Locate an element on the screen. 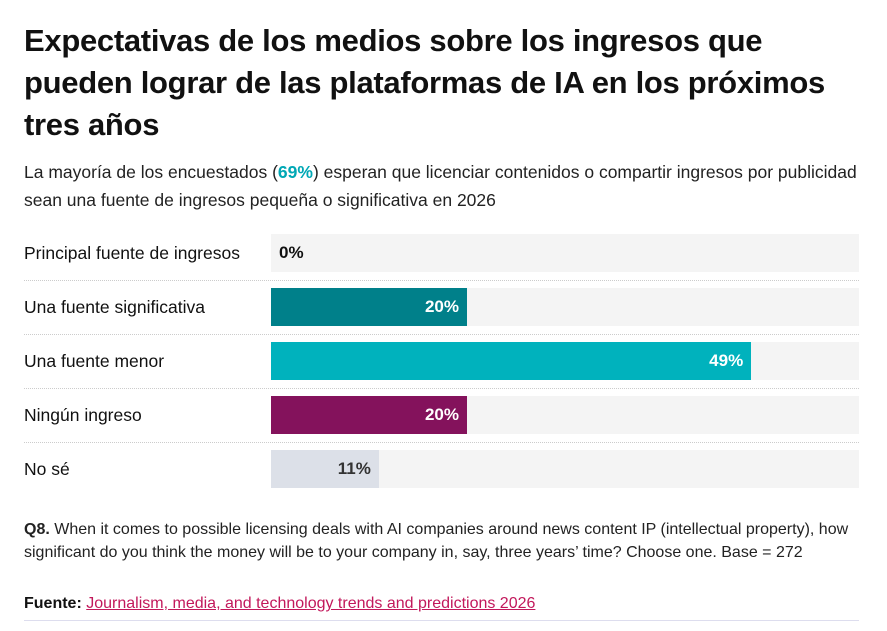 The image size is (887, 631). category-label: Una fuente menor is located at coordinates (94, 361).